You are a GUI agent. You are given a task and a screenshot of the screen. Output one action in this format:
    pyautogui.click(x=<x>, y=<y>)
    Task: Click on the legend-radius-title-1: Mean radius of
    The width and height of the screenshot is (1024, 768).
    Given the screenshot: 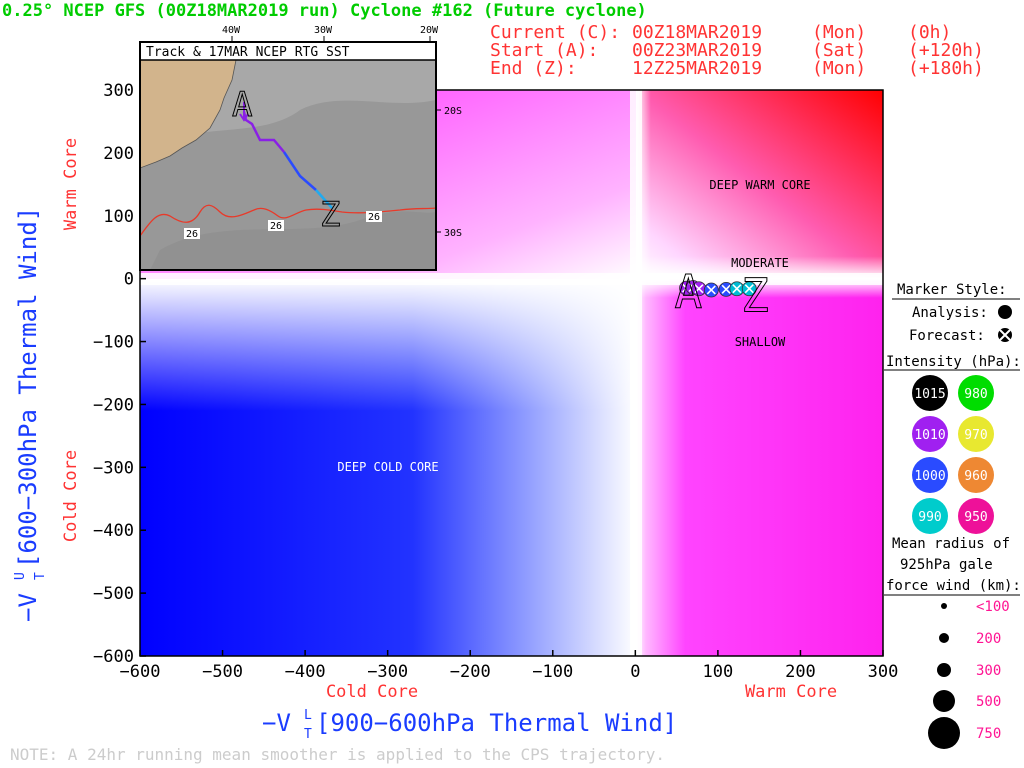 What is the action you would take?
    pyautogui.click(x=951, y=544)
    